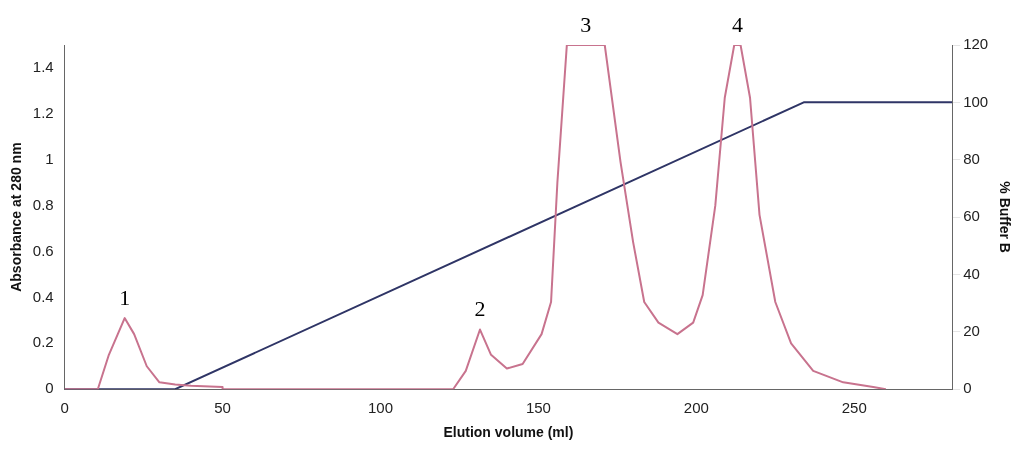  What do you see at coordinates (971, 330) in the screenshot?
I see `y2-tick-label: 20` at bounding box center [971, 330].